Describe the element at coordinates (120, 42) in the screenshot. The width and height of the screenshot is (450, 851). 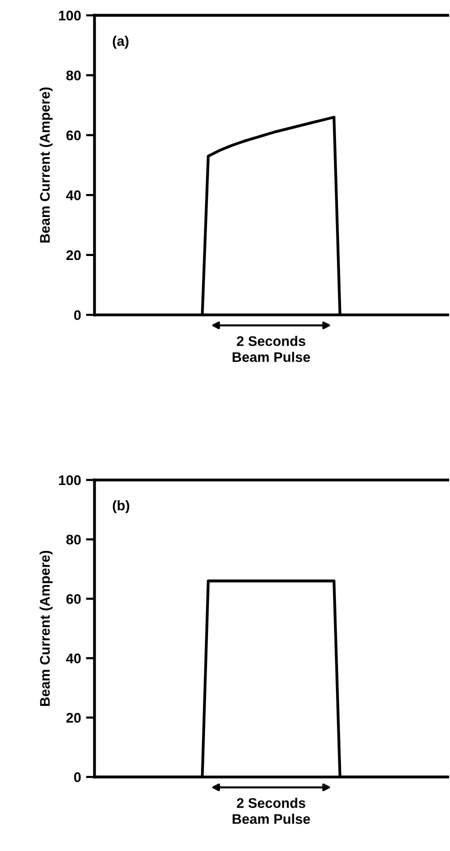
I see `annotation: (a)` at that location.